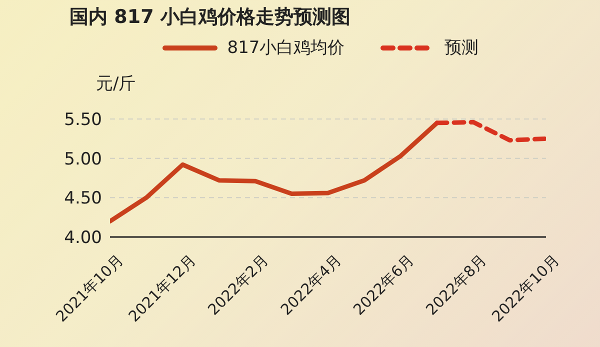 This screenshot has width=600, height=347. Describe the element at coordinates (210, 17) in the screenshot. I see `chart-title: 国内 817 小白鸡价格走势预测图` at that location.